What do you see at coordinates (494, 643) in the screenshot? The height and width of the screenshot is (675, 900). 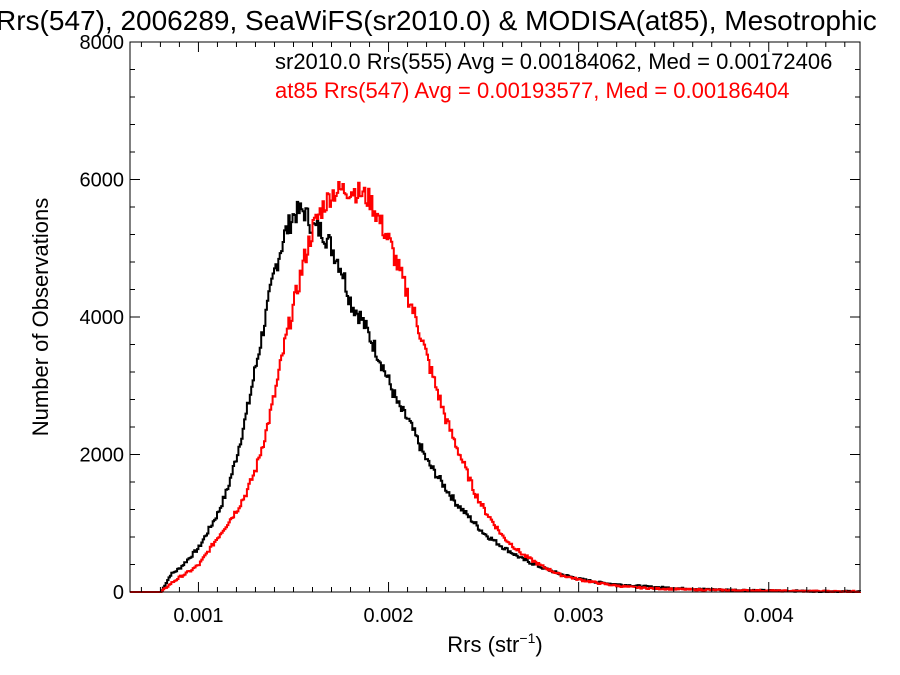 I see `x-axis-label: Rrs (str−1)` at bounding box center [494, 643].